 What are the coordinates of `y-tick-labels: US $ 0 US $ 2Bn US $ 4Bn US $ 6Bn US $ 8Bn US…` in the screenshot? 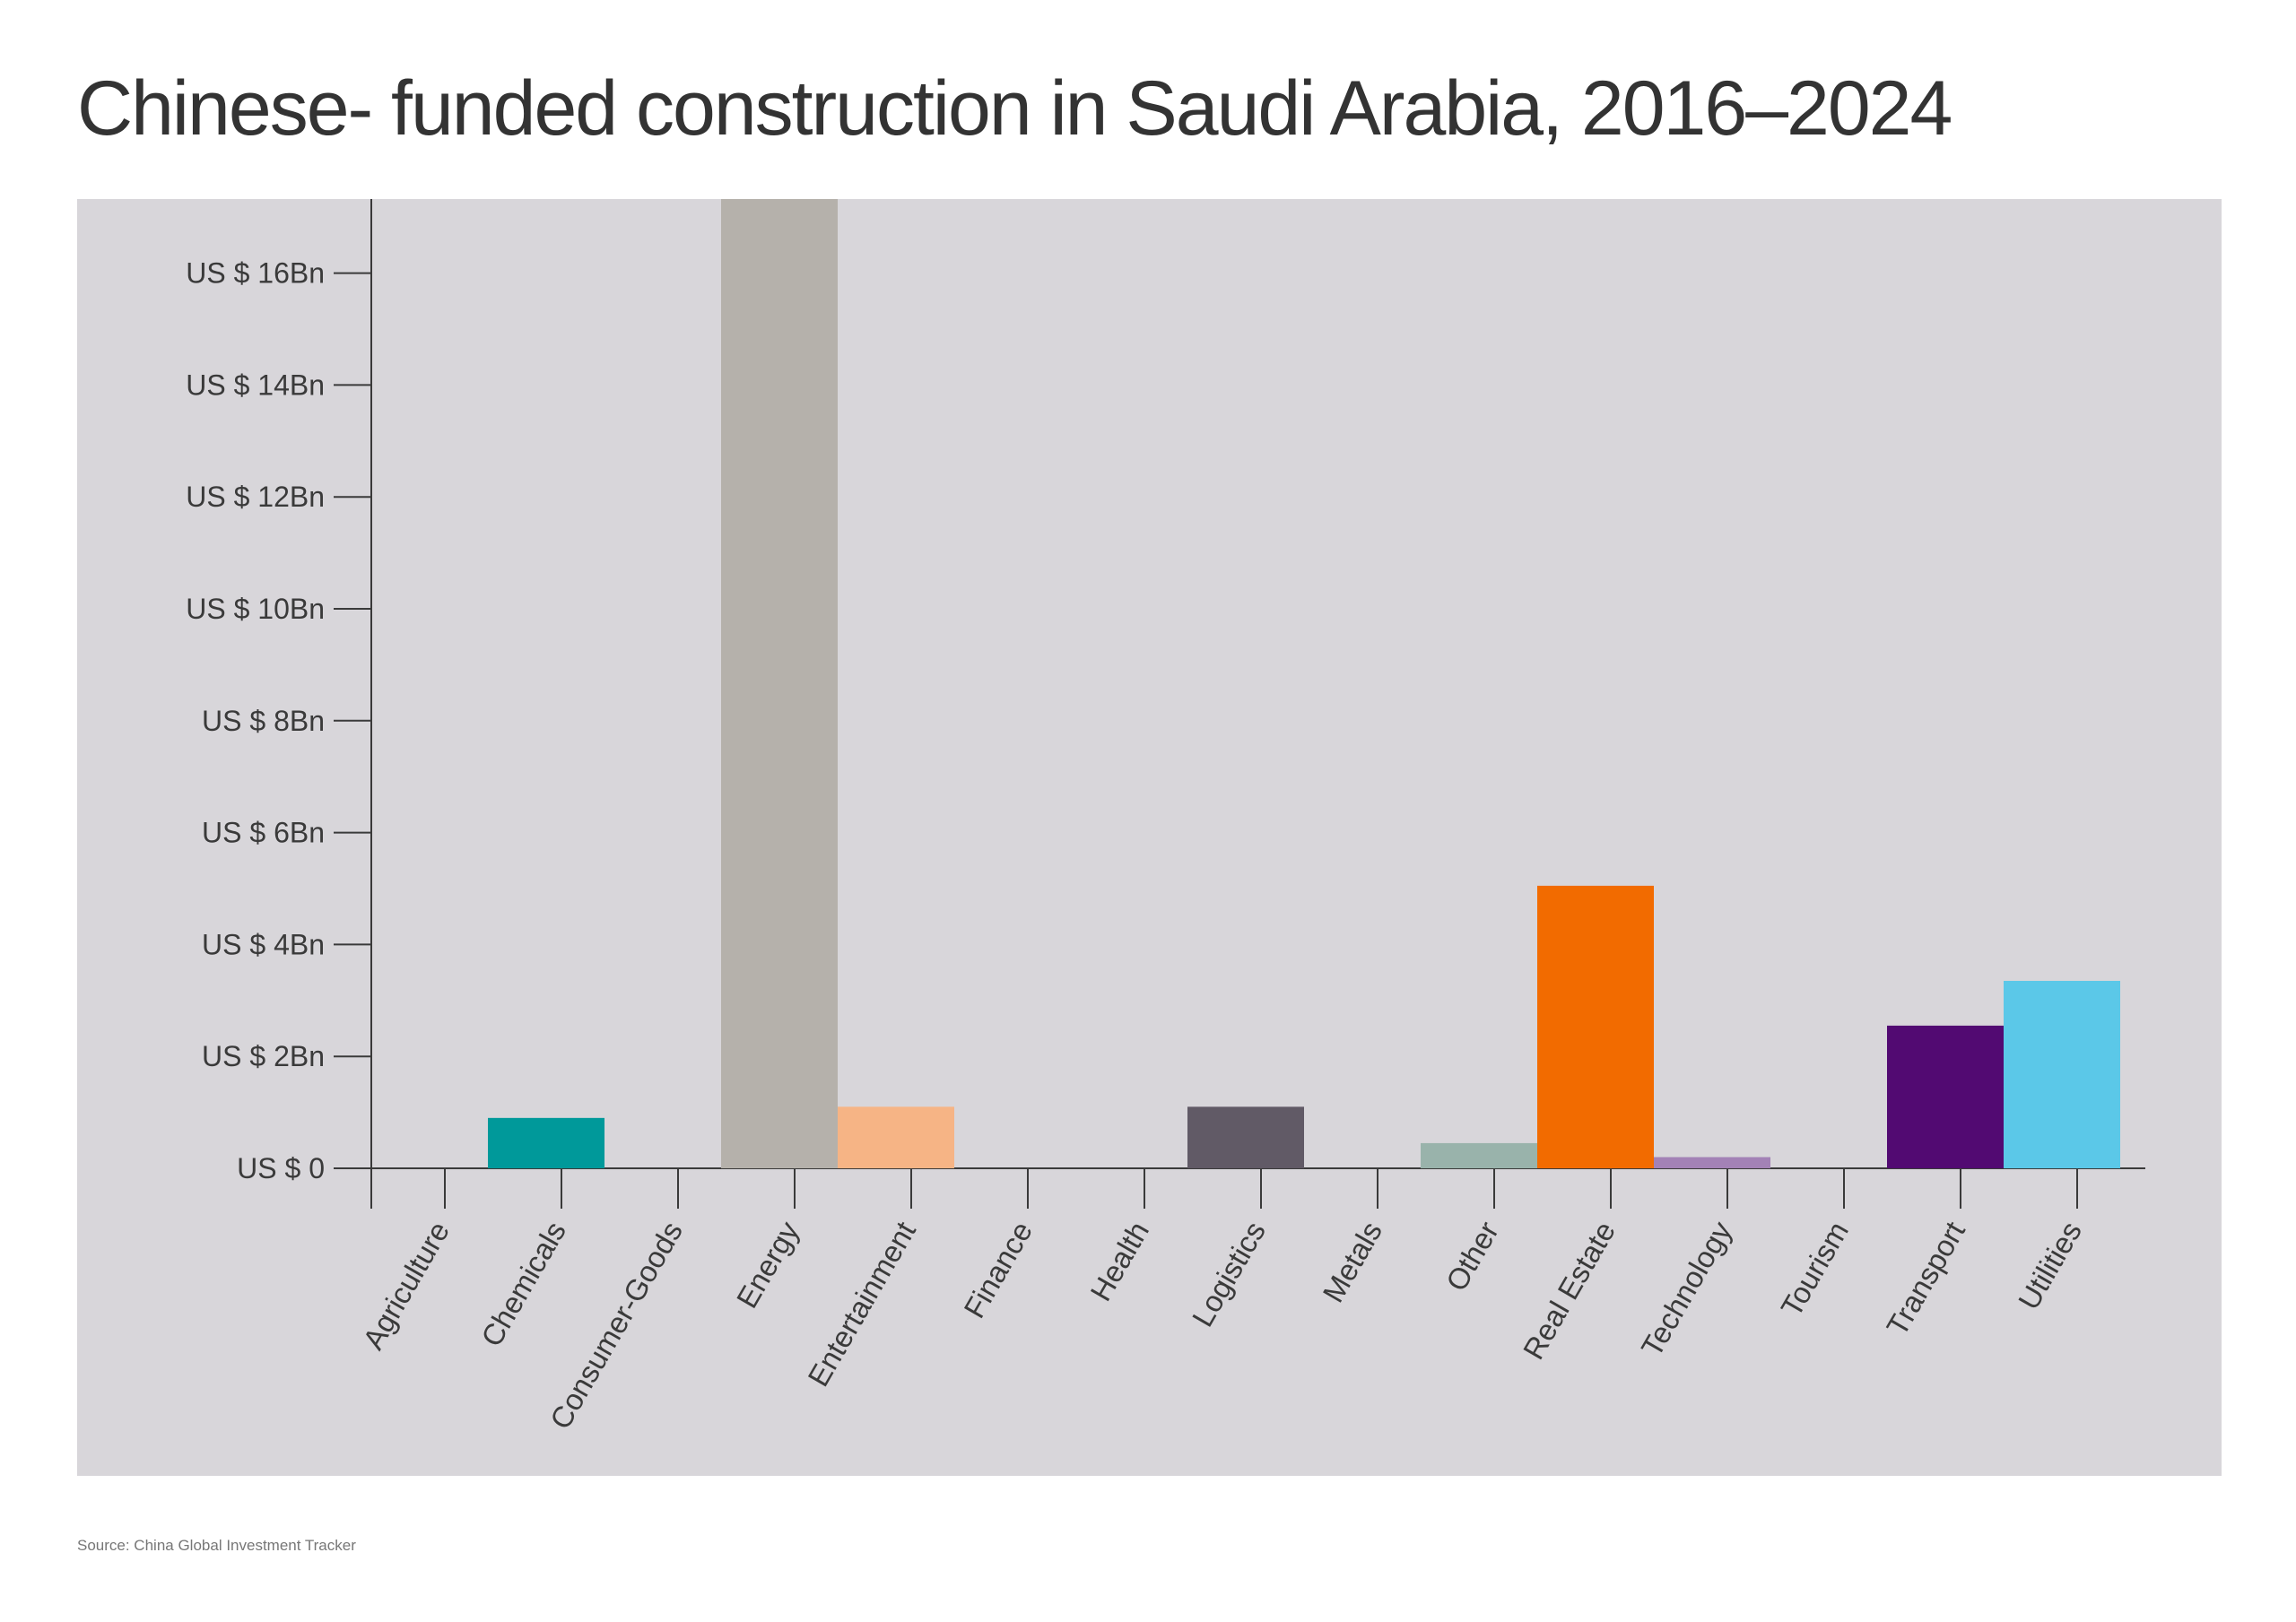 It's located at (255, 720).